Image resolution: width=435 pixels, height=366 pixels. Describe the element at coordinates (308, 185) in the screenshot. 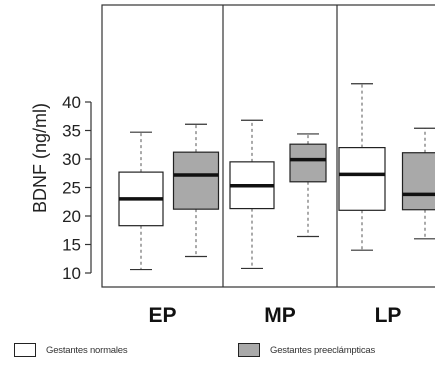

I see `box-mp-preeclampticas` at that location.